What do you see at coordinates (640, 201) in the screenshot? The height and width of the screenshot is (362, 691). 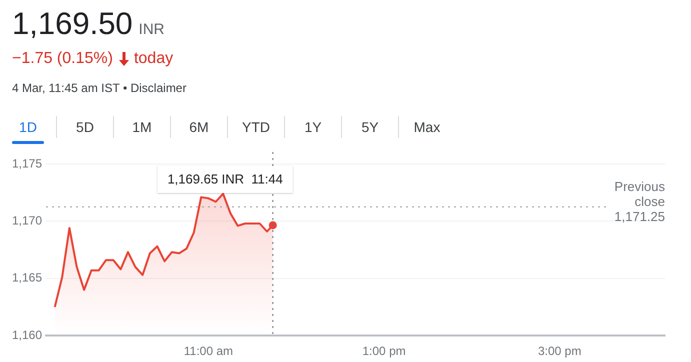 I see `ref-line-label: Previous close 1,171.25` at bounding box center [640, 201].